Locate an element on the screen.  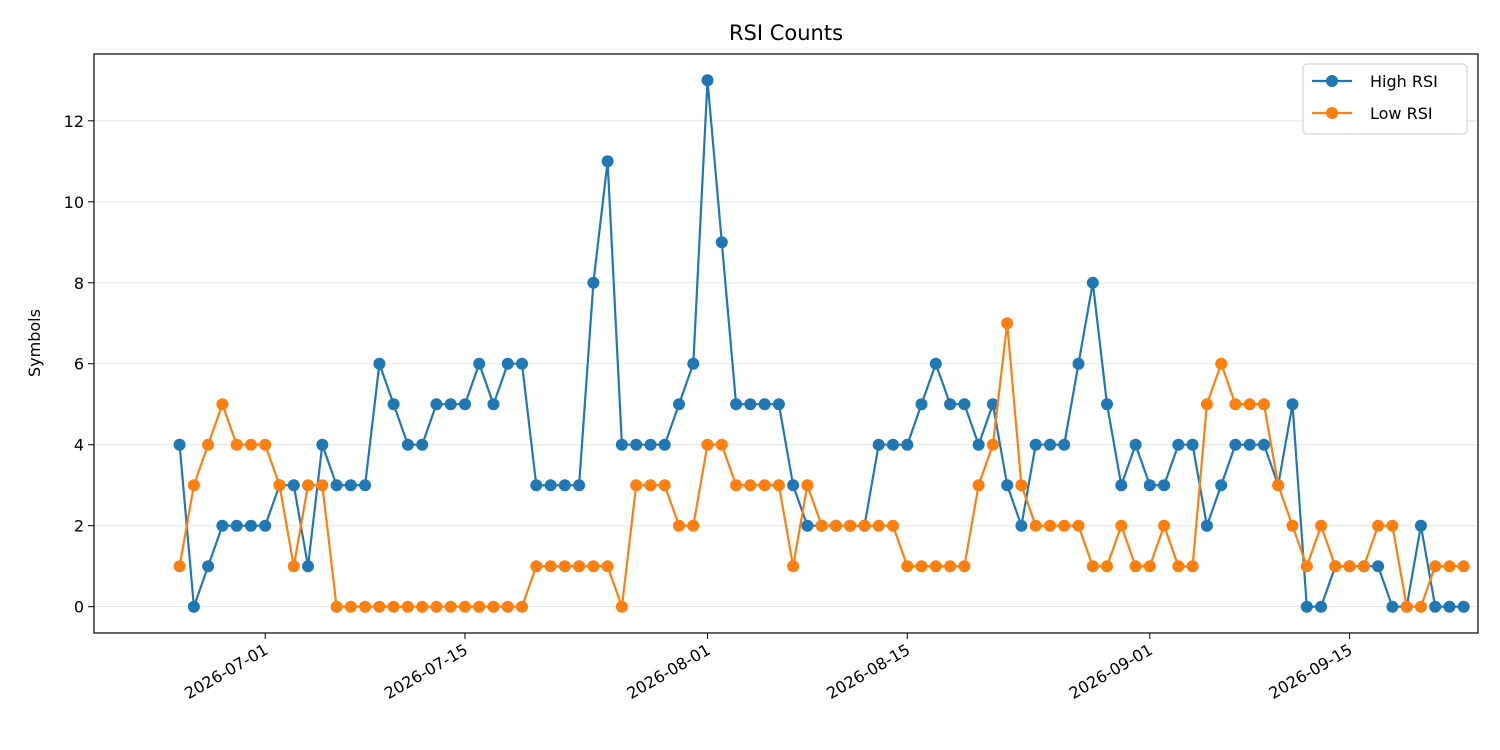
y-axis-label: Symbols is located at coordinates (34, 343).